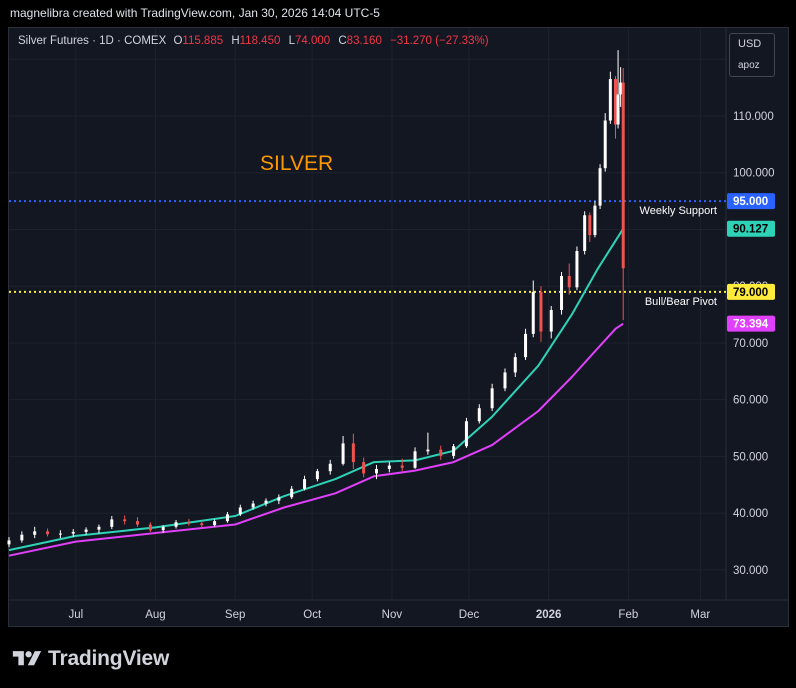  I want to click on series-value-badge-text: 73.394, so click(751, 325).